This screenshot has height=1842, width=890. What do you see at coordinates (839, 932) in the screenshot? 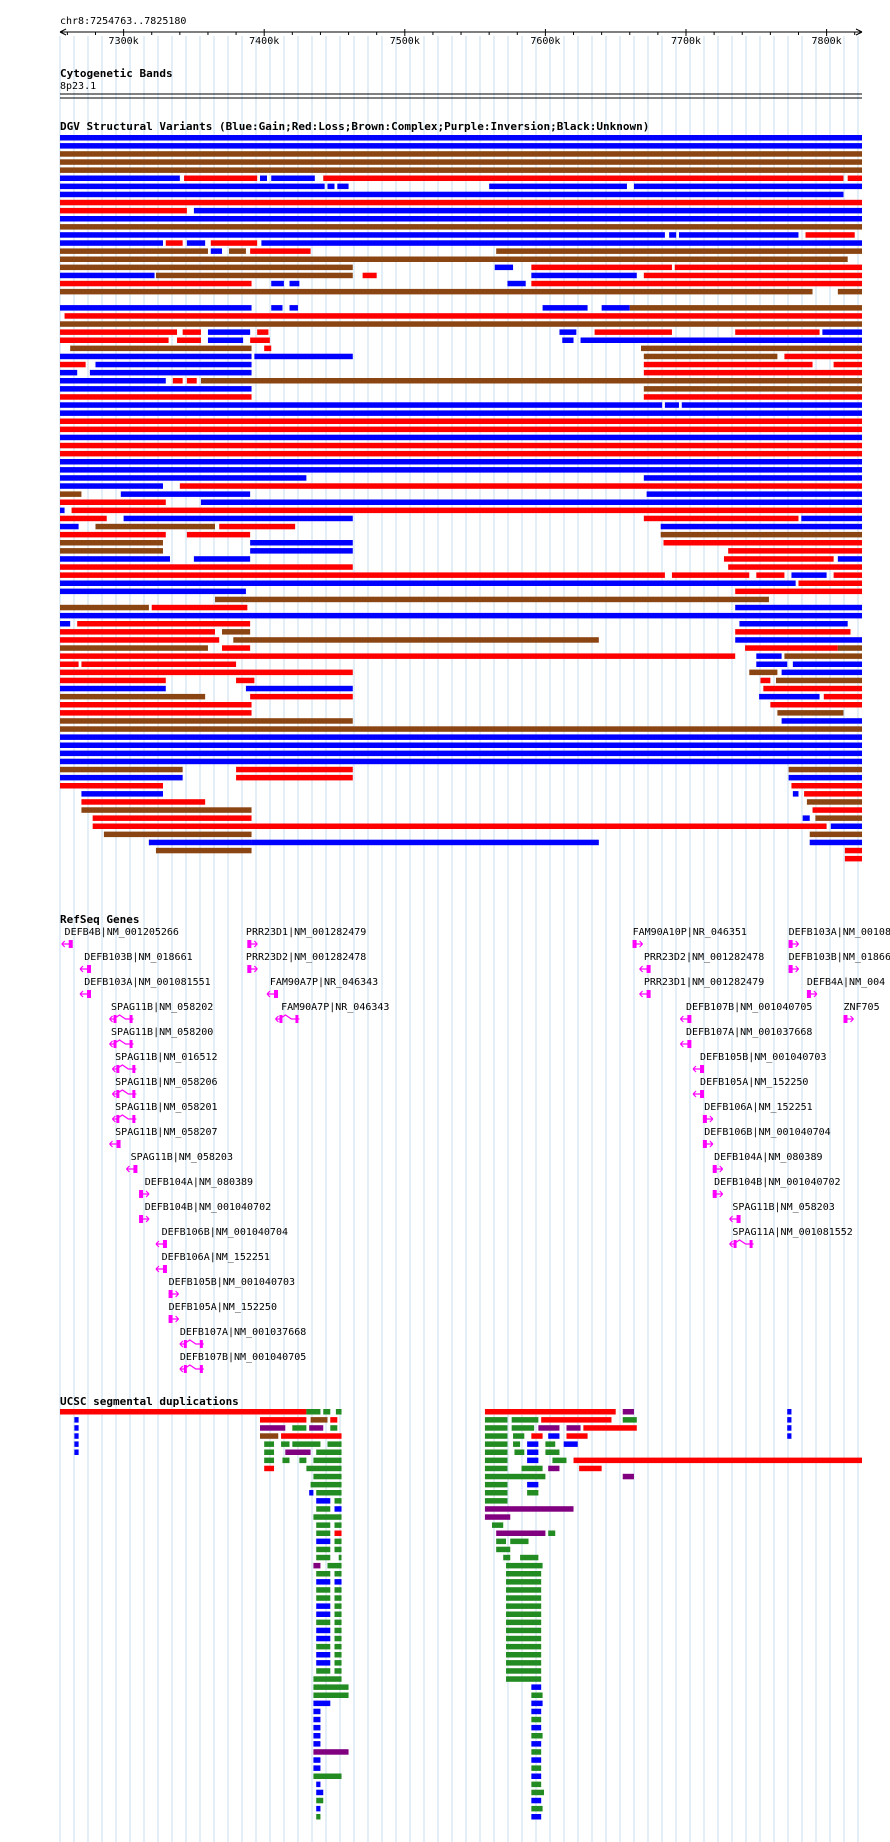
I see `gene-label: DEFB103A|NM_00108` at bounding box center [839, 932].